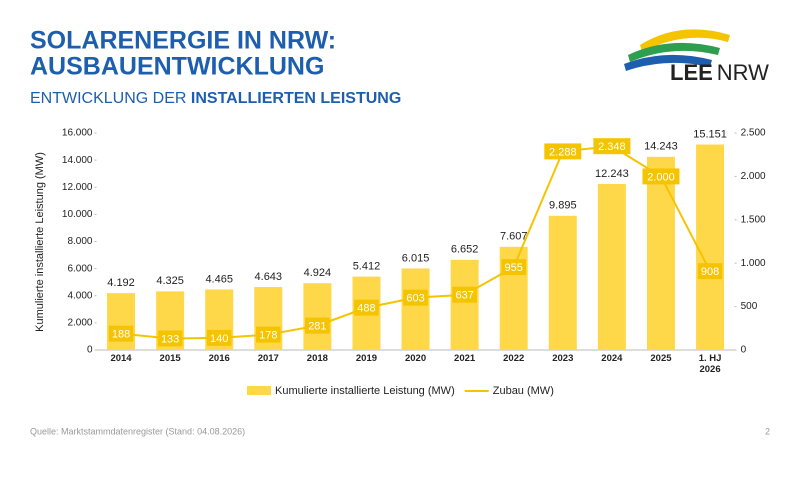  Describe the element at coordinates (744, 350) in the screenshot. I see `y2-tick-label: 0` at that location.